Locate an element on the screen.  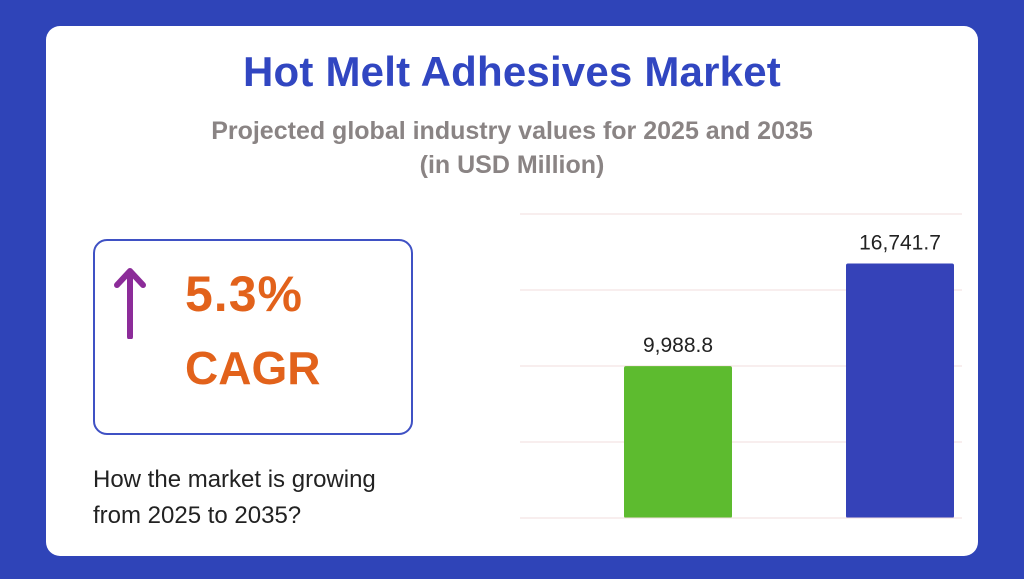
data-label-2025: 9,988.8 is located at coordinates (678, 345).